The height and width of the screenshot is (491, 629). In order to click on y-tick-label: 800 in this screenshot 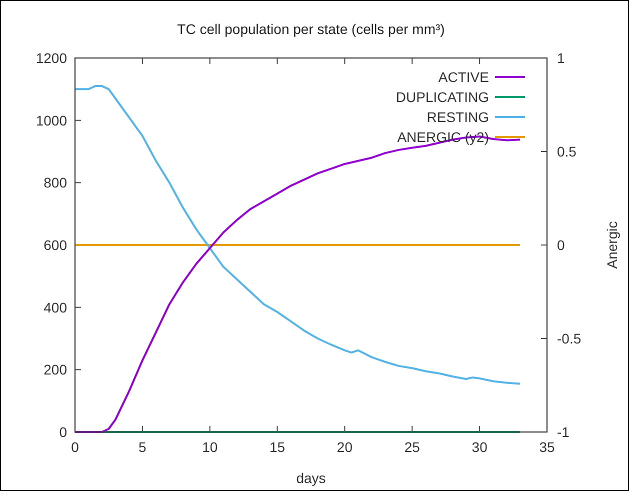, I will do `click(56, 182)`.